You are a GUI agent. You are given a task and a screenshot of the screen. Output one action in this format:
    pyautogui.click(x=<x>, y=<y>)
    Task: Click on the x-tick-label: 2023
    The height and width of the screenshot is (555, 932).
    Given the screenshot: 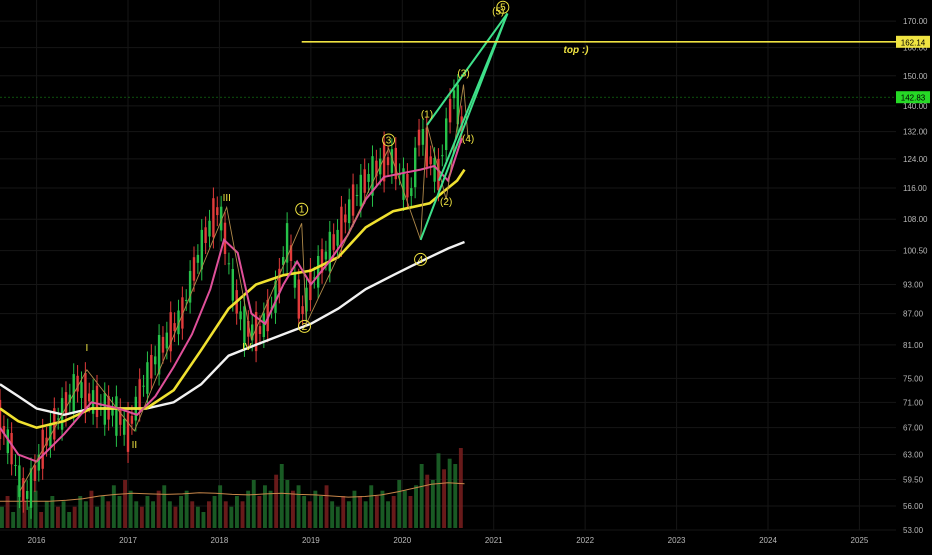 What is the action you would take?
    pyautogui.click(x=677, y=540)
    